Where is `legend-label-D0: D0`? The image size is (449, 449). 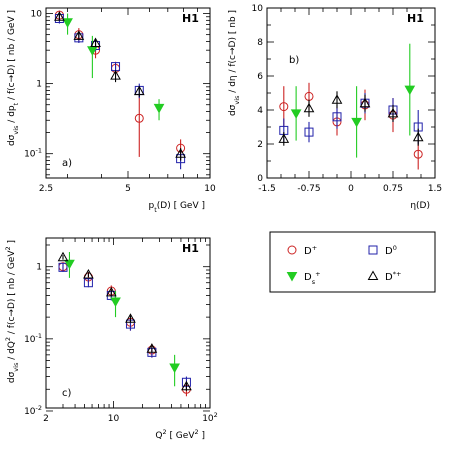
legend-label-D0: D0 is located at coordinates (391, 250).